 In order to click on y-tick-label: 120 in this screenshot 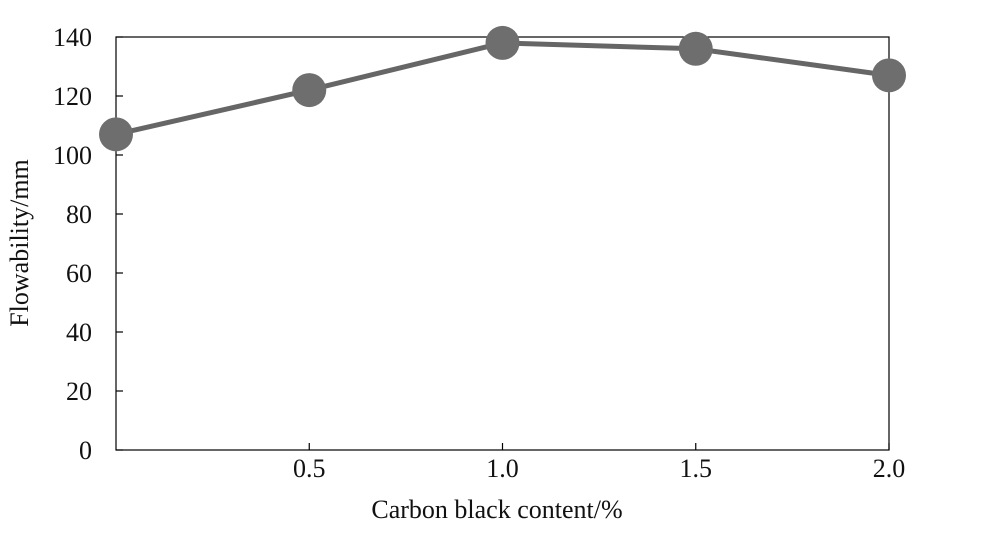, I will do `click(72, 96)`.